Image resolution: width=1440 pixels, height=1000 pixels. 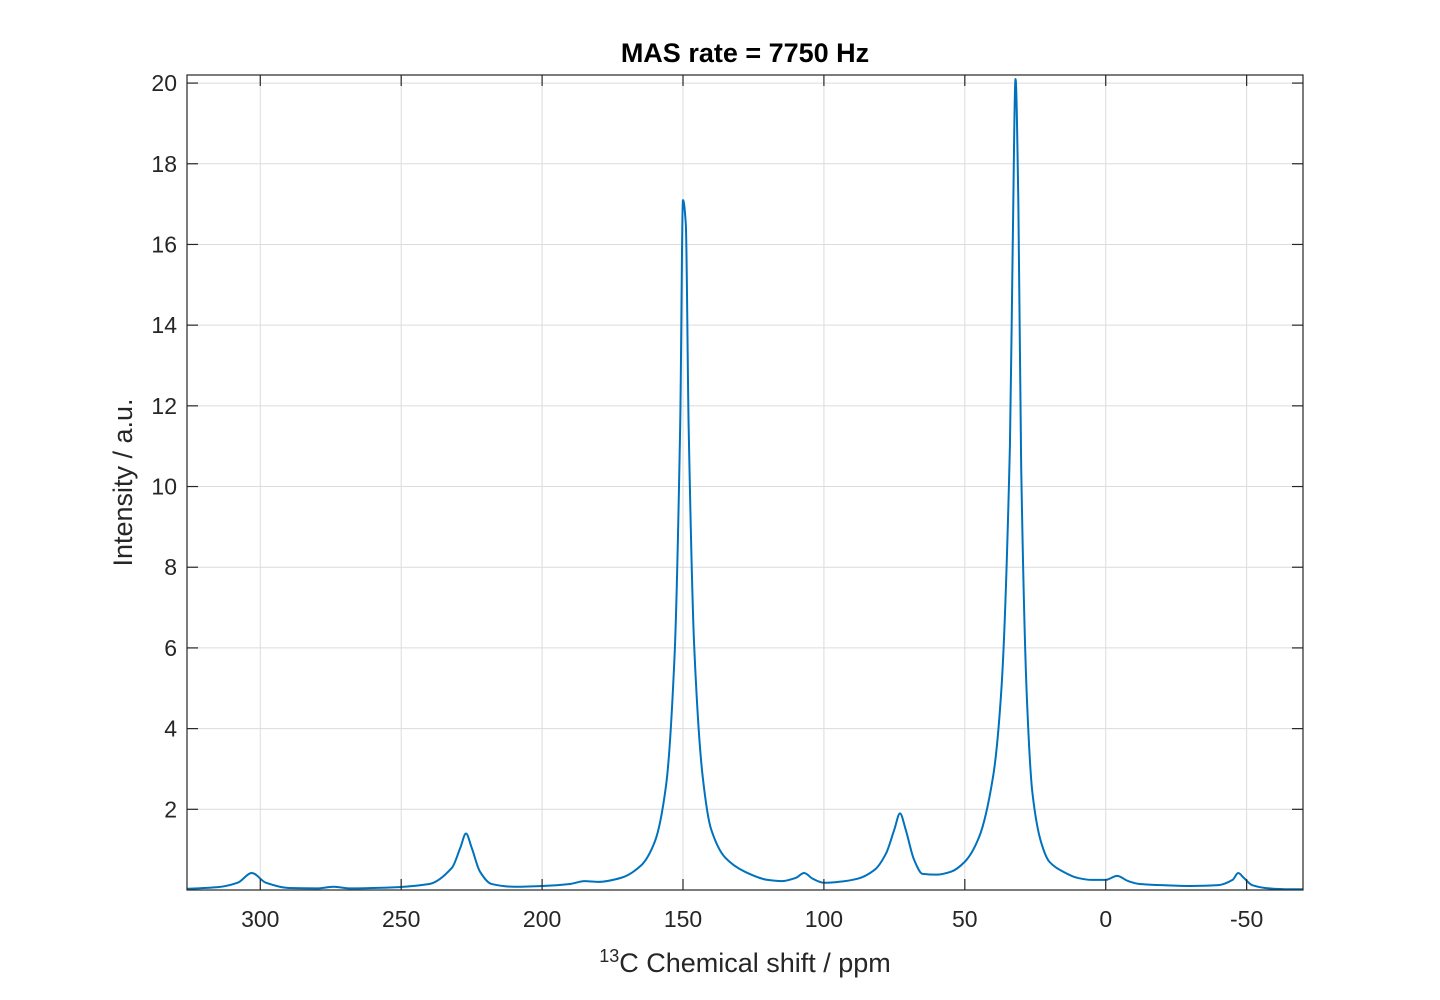 I want to click on y-tick-label: 14, so click(x=164, y=325).